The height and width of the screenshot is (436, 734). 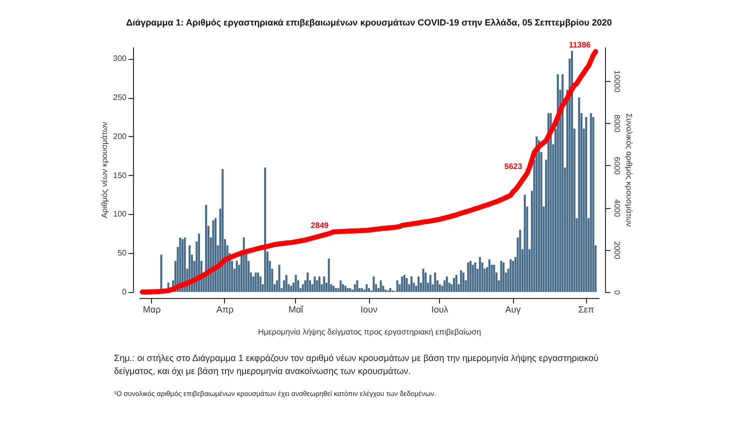 What do you see at coordinates (369, 309) in the screenshot?
I see `x-tick-label: Ιουν` at bounding box center [369, 309].